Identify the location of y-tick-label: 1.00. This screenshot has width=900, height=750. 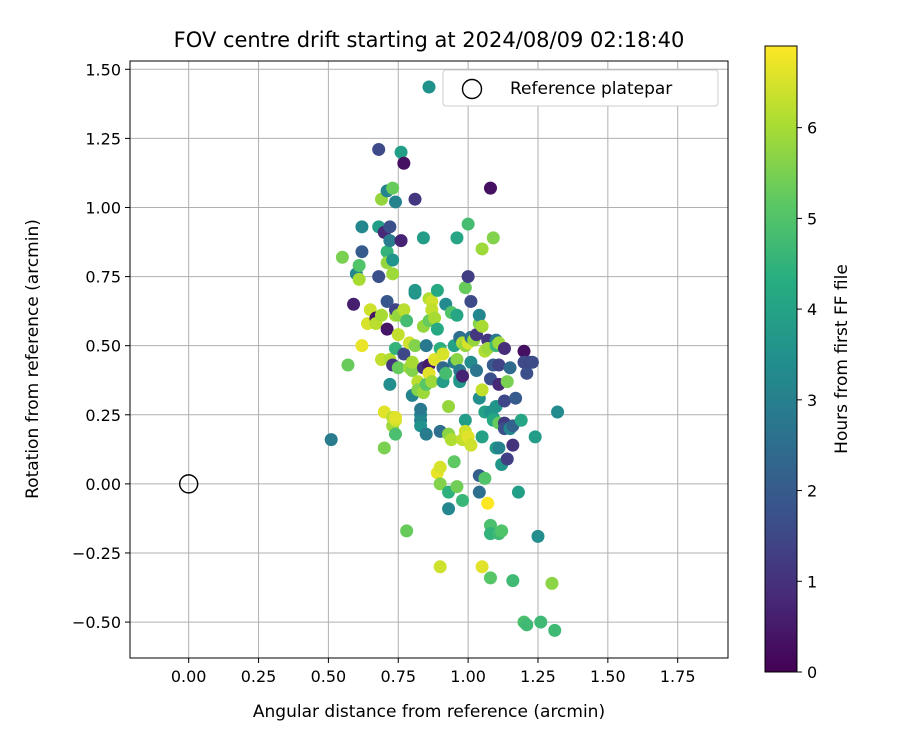
(103, 207).